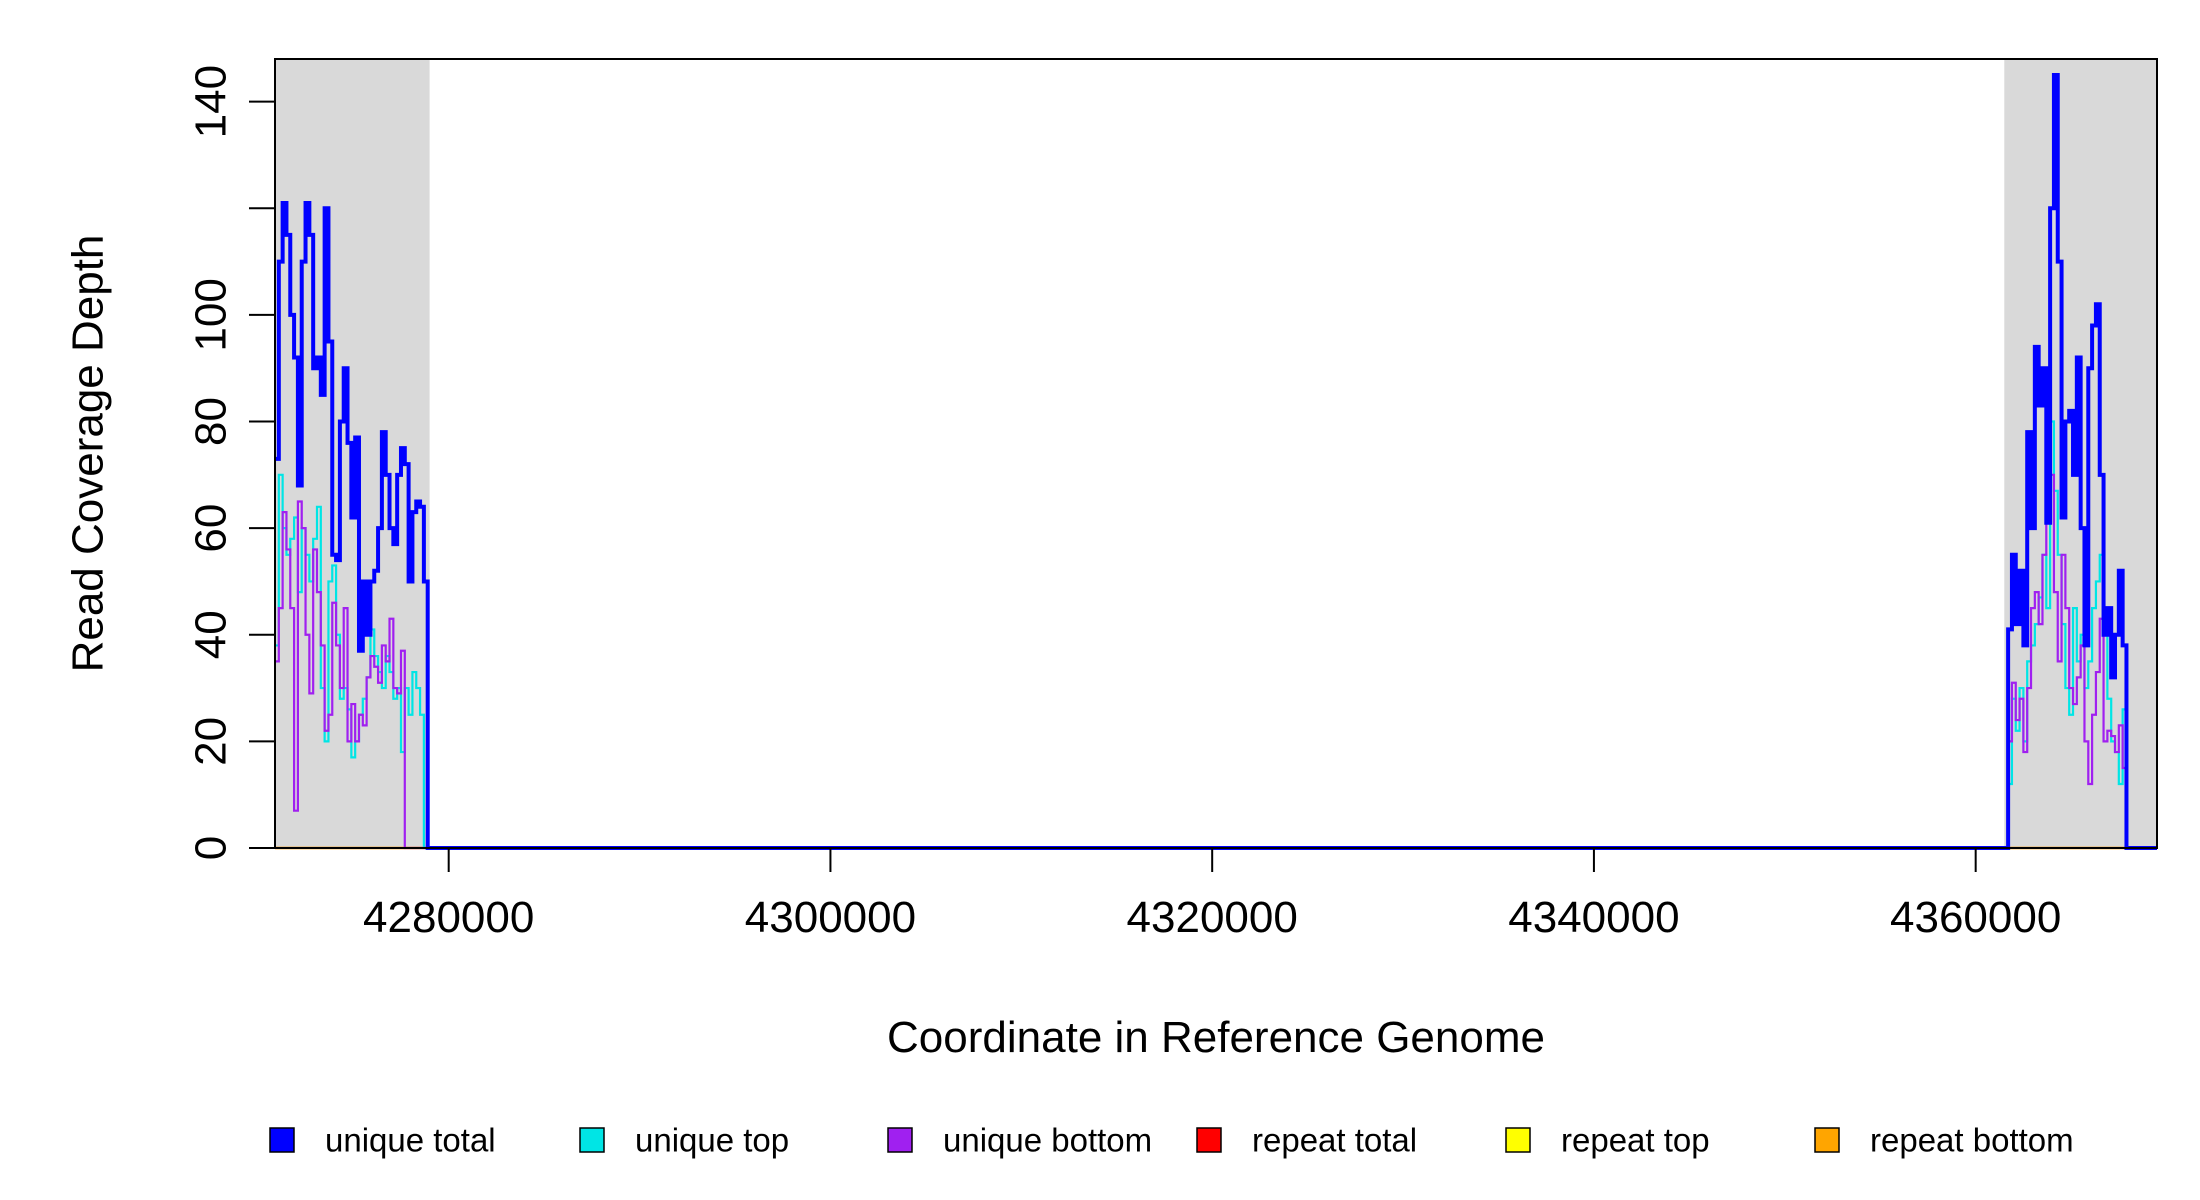  I want to click on legend-label: unique total, so click(410, 1140).